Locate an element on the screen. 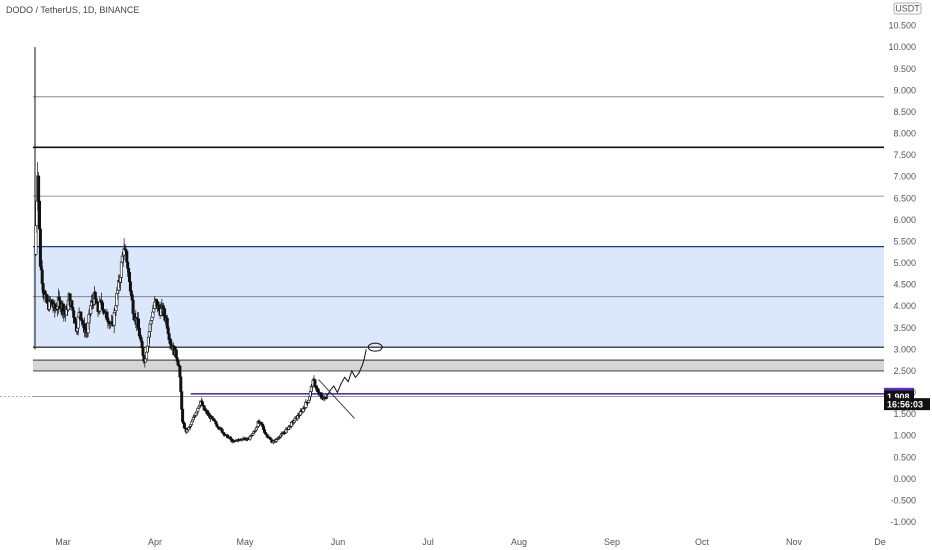 This screenshot has height=550, width=932. x-tick-label-5: Aug is located at coordinates (519, 542).